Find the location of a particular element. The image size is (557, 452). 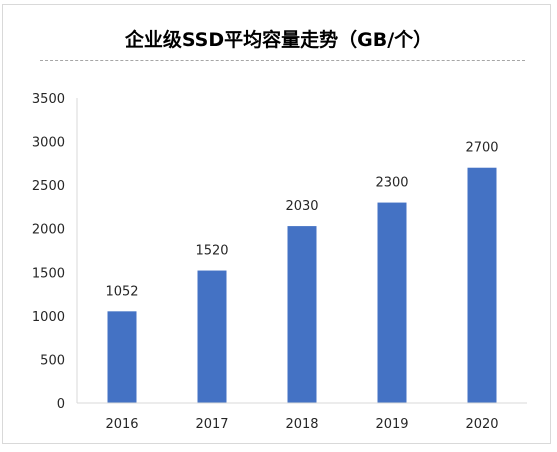

bar-2018 is located at coordinates (302, 314).